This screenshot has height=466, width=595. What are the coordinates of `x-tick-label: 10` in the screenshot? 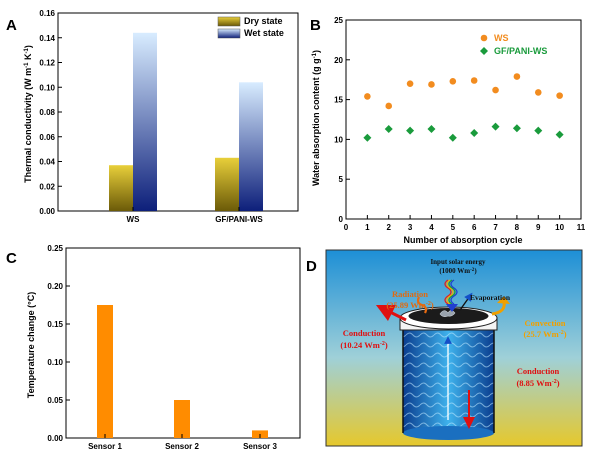 It's located at (559, 227).